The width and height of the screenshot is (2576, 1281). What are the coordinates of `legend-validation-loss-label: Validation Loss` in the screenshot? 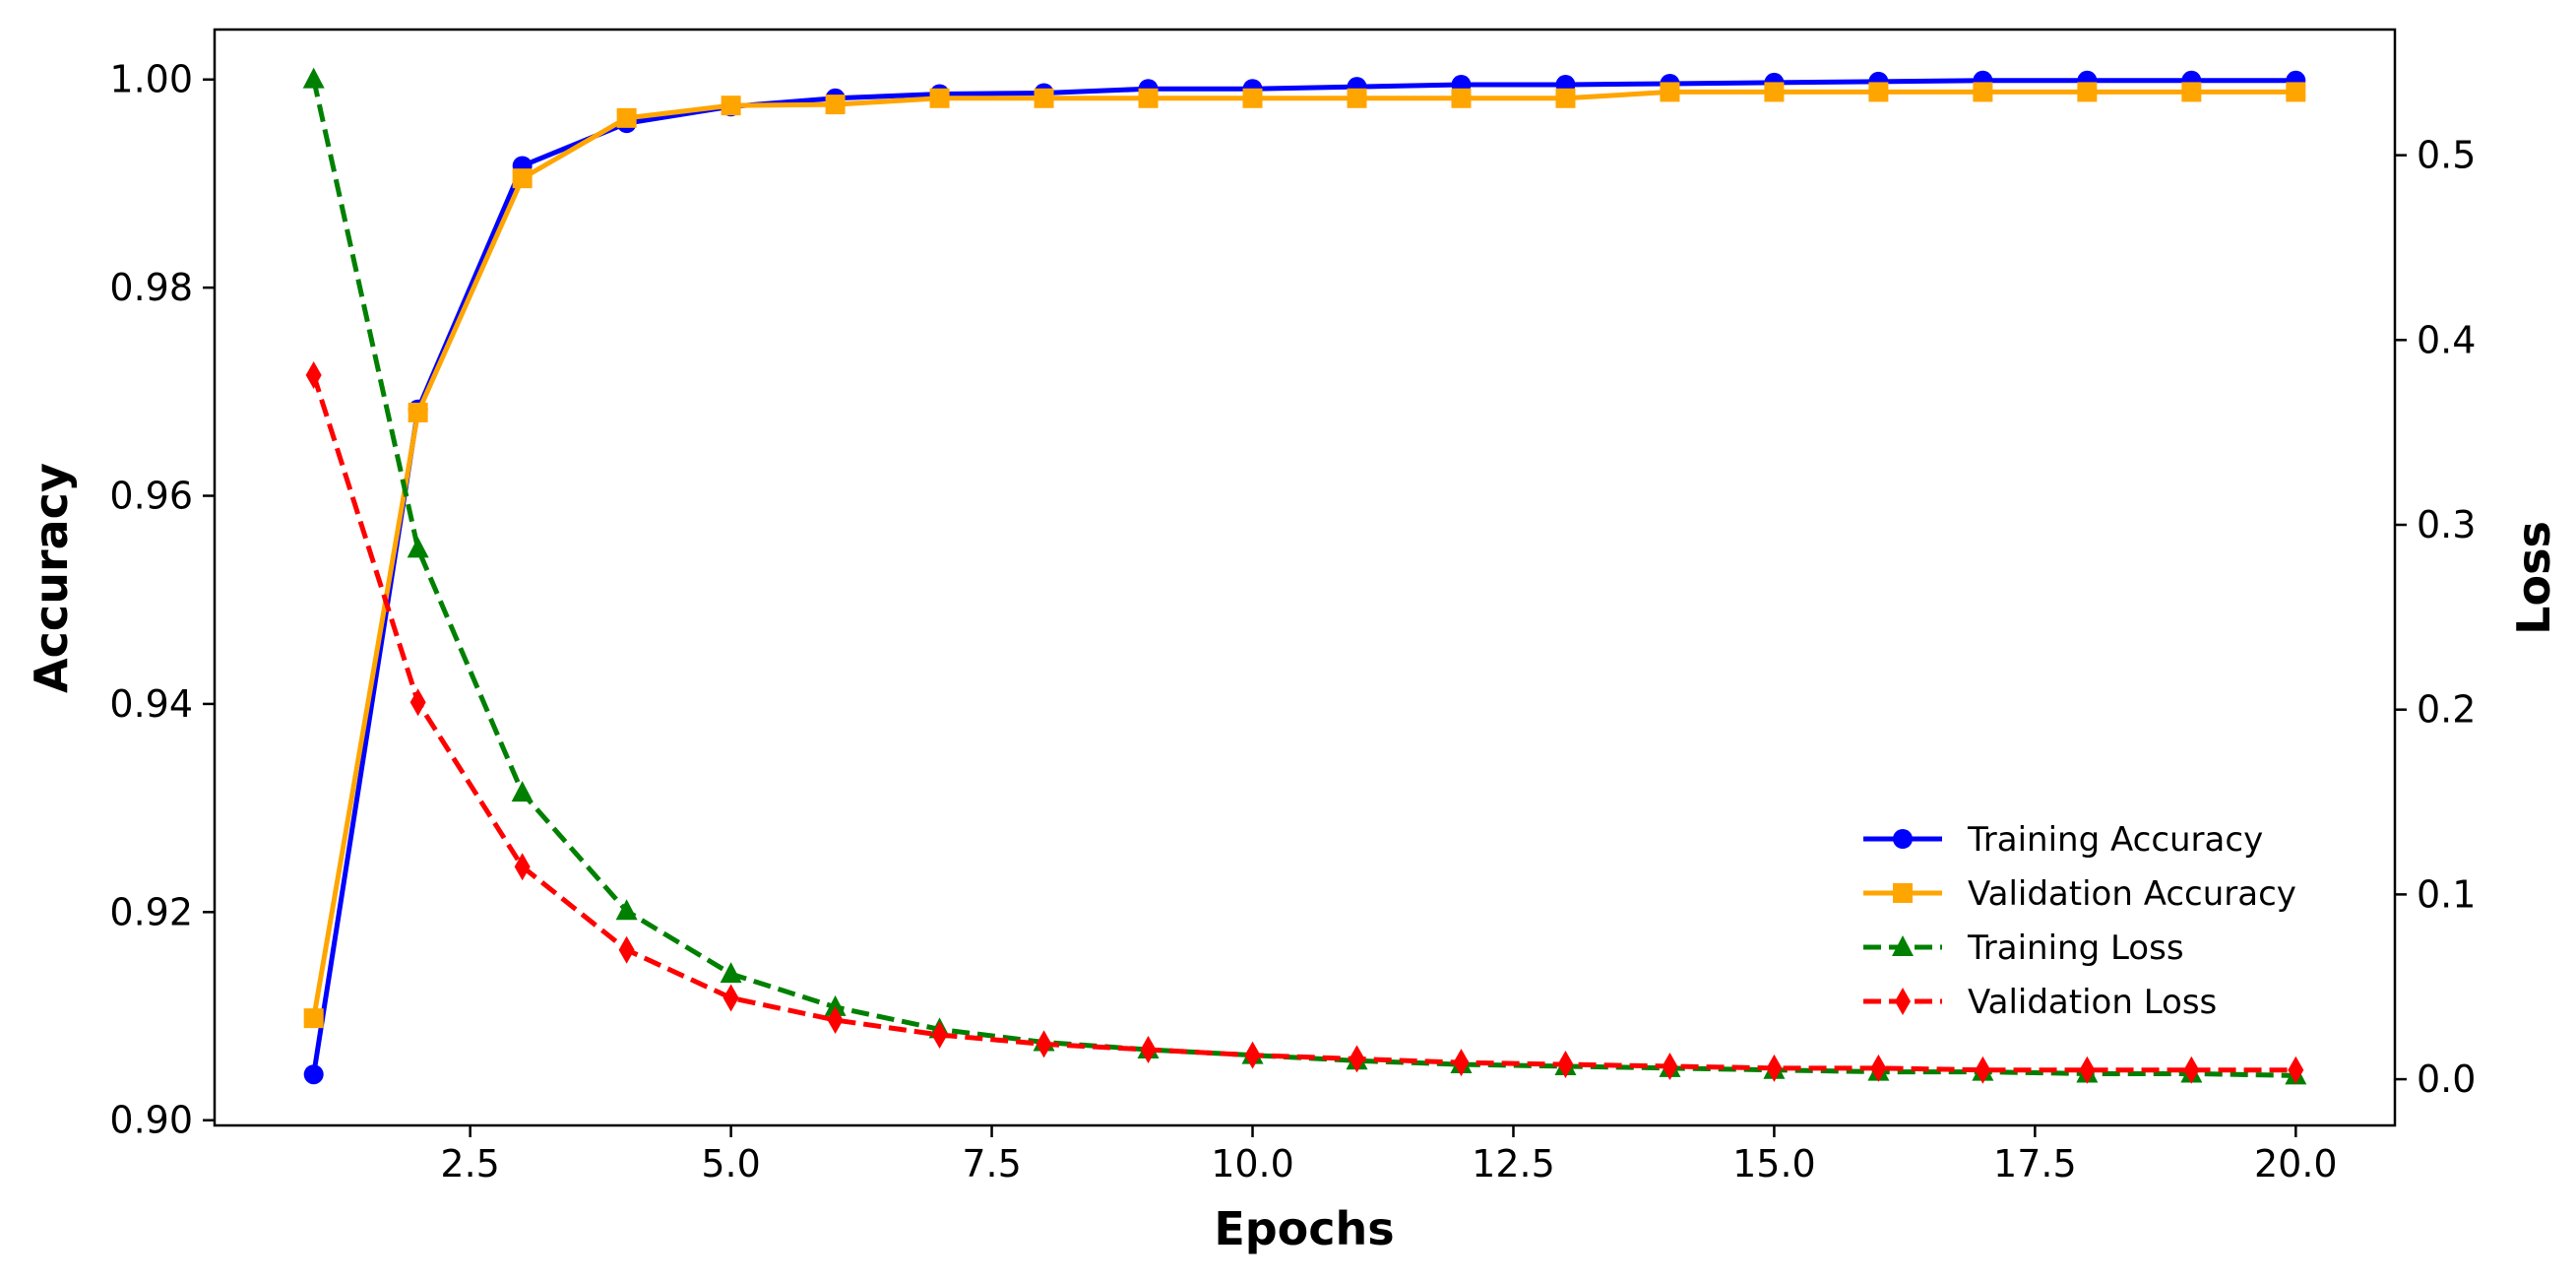 It's located at (2092, 1002).